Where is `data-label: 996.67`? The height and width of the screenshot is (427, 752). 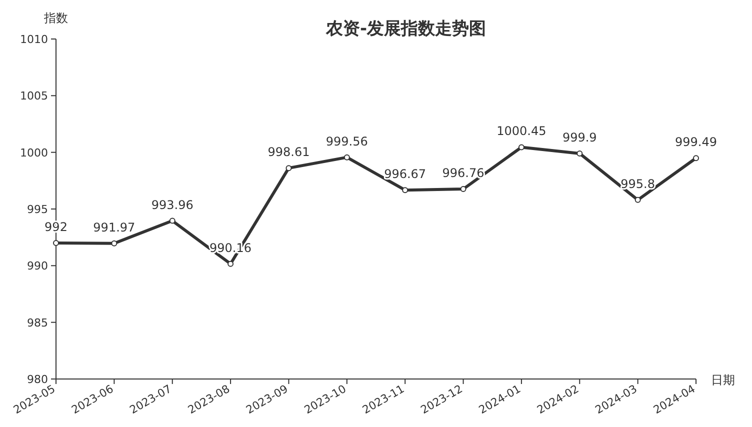 data-label: 996.67 is located at coordinates (405, 174).